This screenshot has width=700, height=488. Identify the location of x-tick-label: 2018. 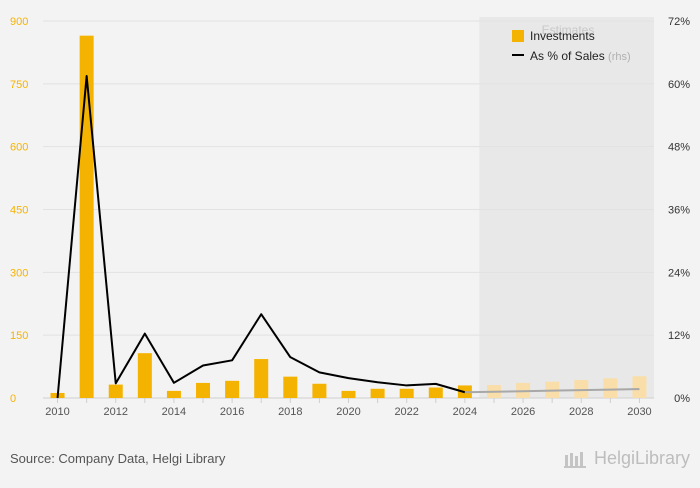
(290, 412).